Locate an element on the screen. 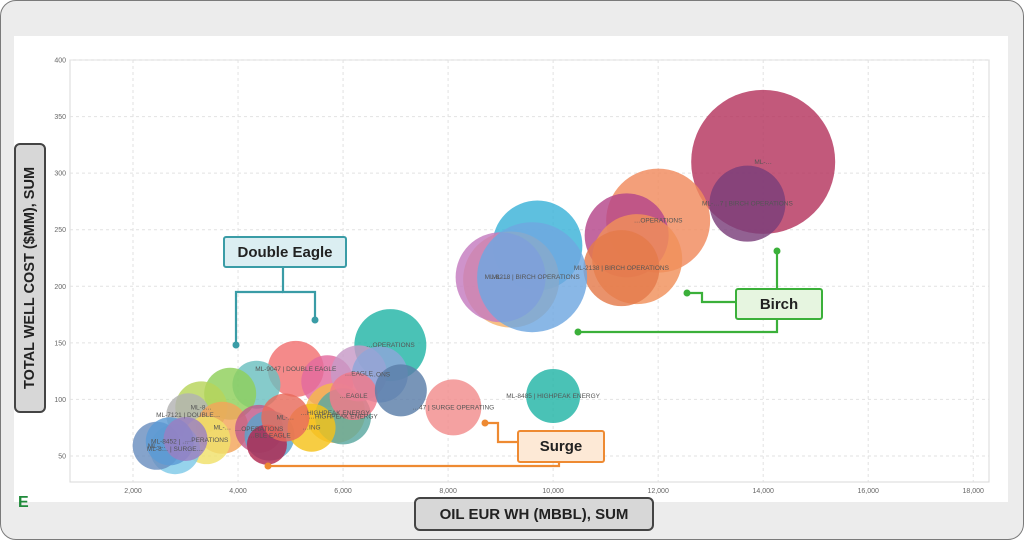 The height and width of the screenshot is (540, 1024). x-tick-label: 18,000 is located at coordinates (974, 491).